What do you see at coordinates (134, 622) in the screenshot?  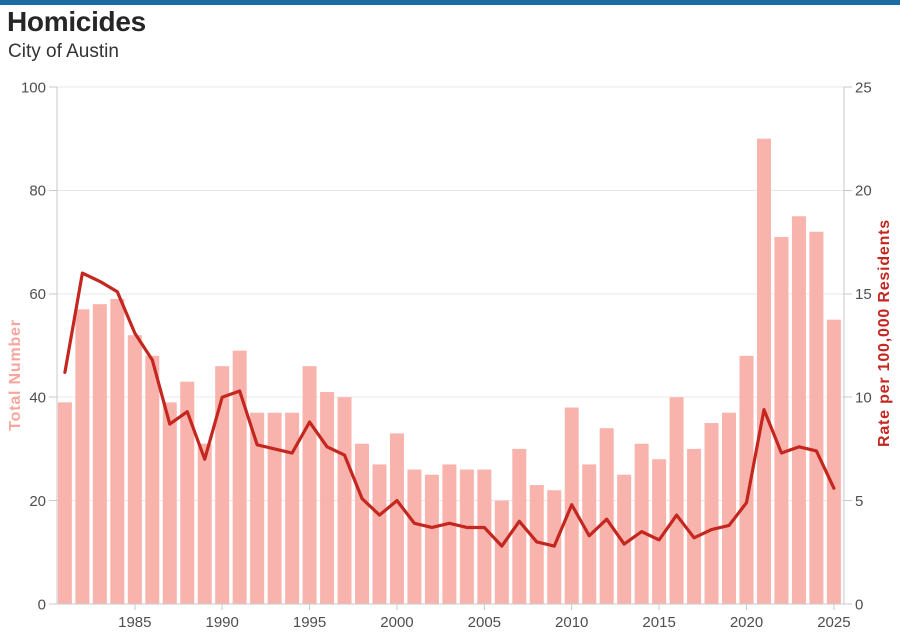 I see `x-tick-label-1985: 1985` at bounding box center [134, 622].